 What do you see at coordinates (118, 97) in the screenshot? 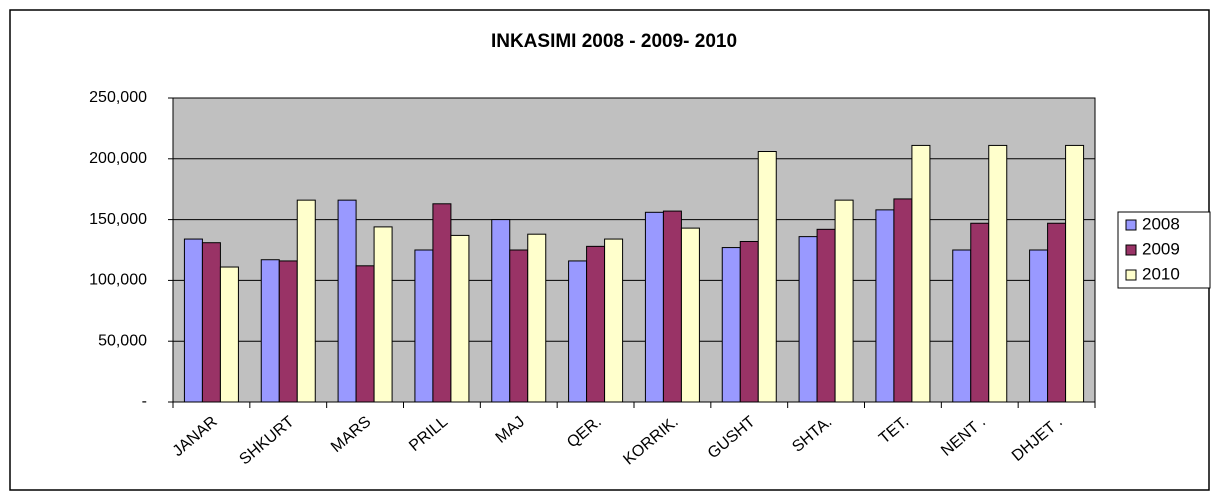
I see `y-tick-label: 250,000` at bounding box center [118, 97].